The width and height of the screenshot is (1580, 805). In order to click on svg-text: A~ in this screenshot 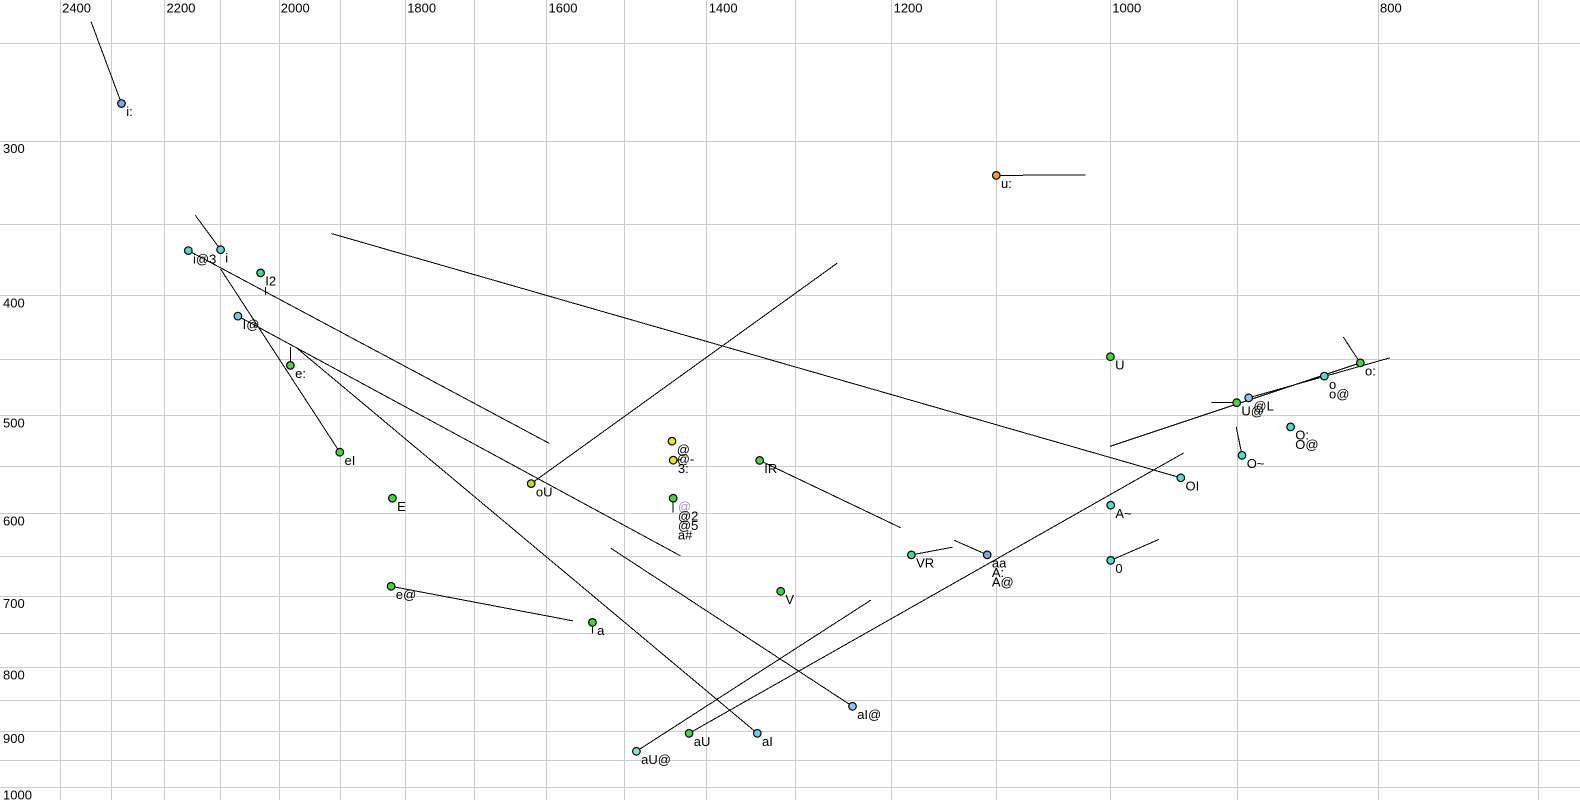, I will do `click(1123, 513)`.